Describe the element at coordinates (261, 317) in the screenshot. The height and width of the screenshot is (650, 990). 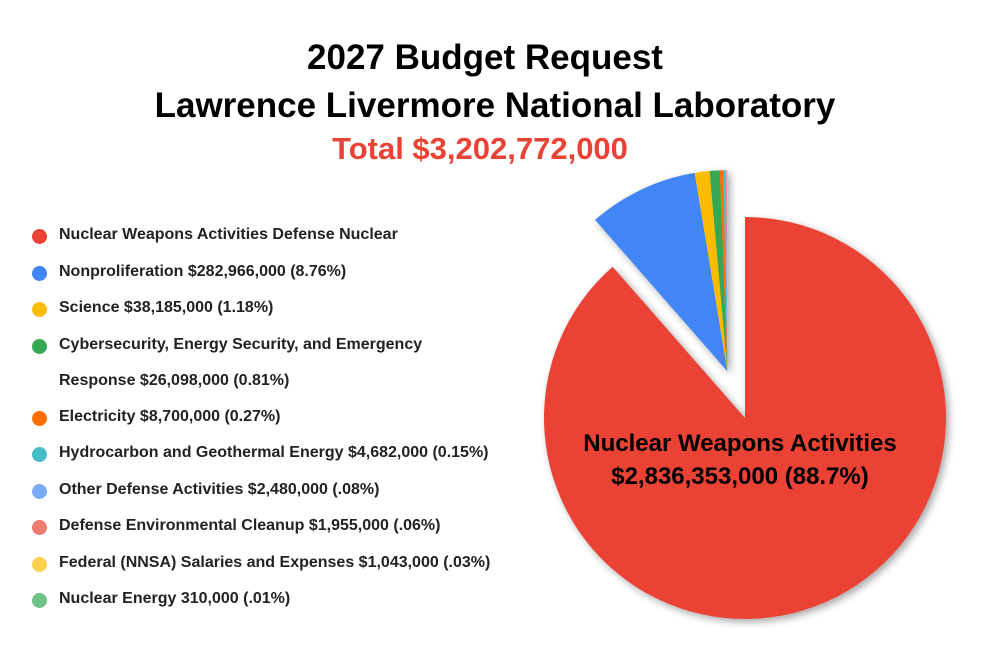
I see `legend-item: Science $38,185,000 (1.18%)` at that location.